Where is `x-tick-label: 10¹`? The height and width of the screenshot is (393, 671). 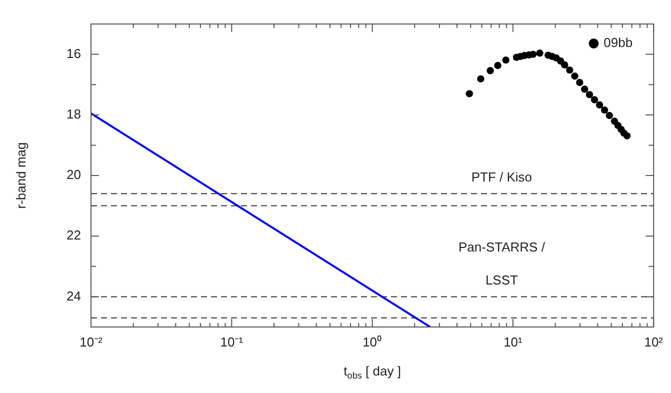
x-tick-label: 10¹ is located at coordinates (514, 342).